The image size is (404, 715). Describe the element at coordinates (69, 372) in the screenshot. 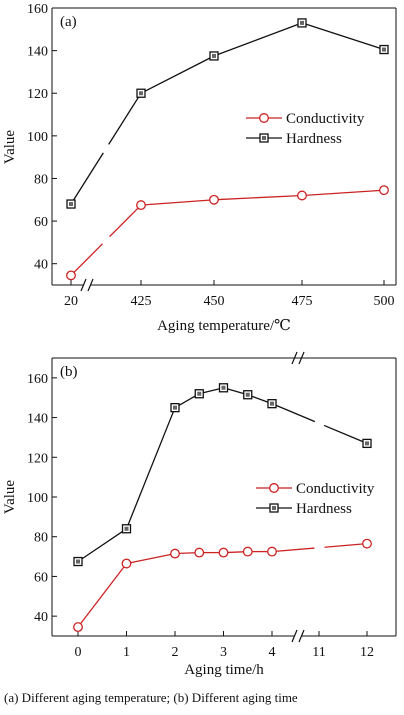

I see `panel-b-label: (b)` at that location.